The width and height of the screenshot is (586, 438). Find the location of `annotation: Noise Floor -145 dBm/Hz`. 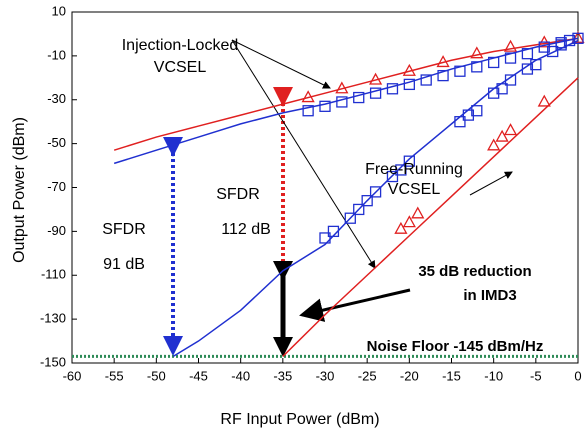

annotation: Noise Floor -145 dBm/Hz is located at coordinates (455, 346).